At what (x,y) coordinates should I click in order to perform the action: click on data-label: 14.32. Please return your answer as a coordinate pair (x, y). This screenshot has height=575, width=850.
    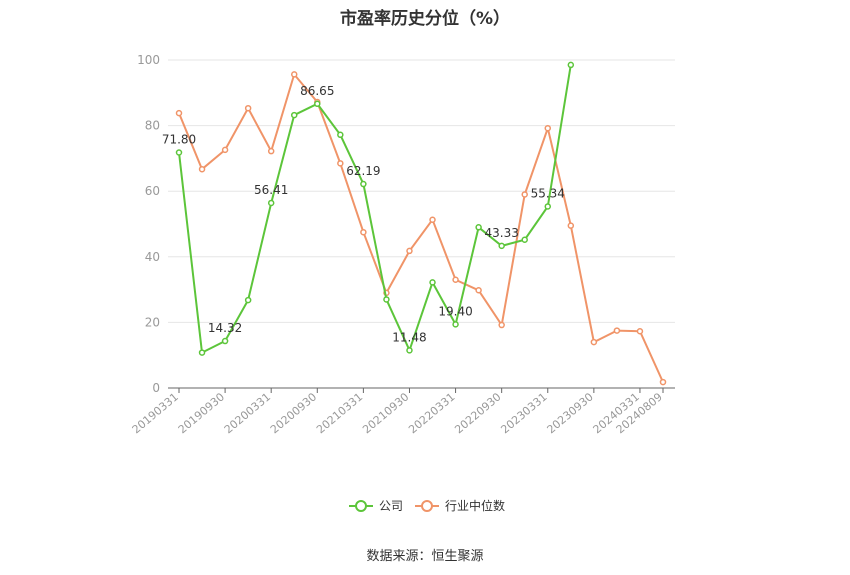
    Looking at the image, I should click on (225, 328).